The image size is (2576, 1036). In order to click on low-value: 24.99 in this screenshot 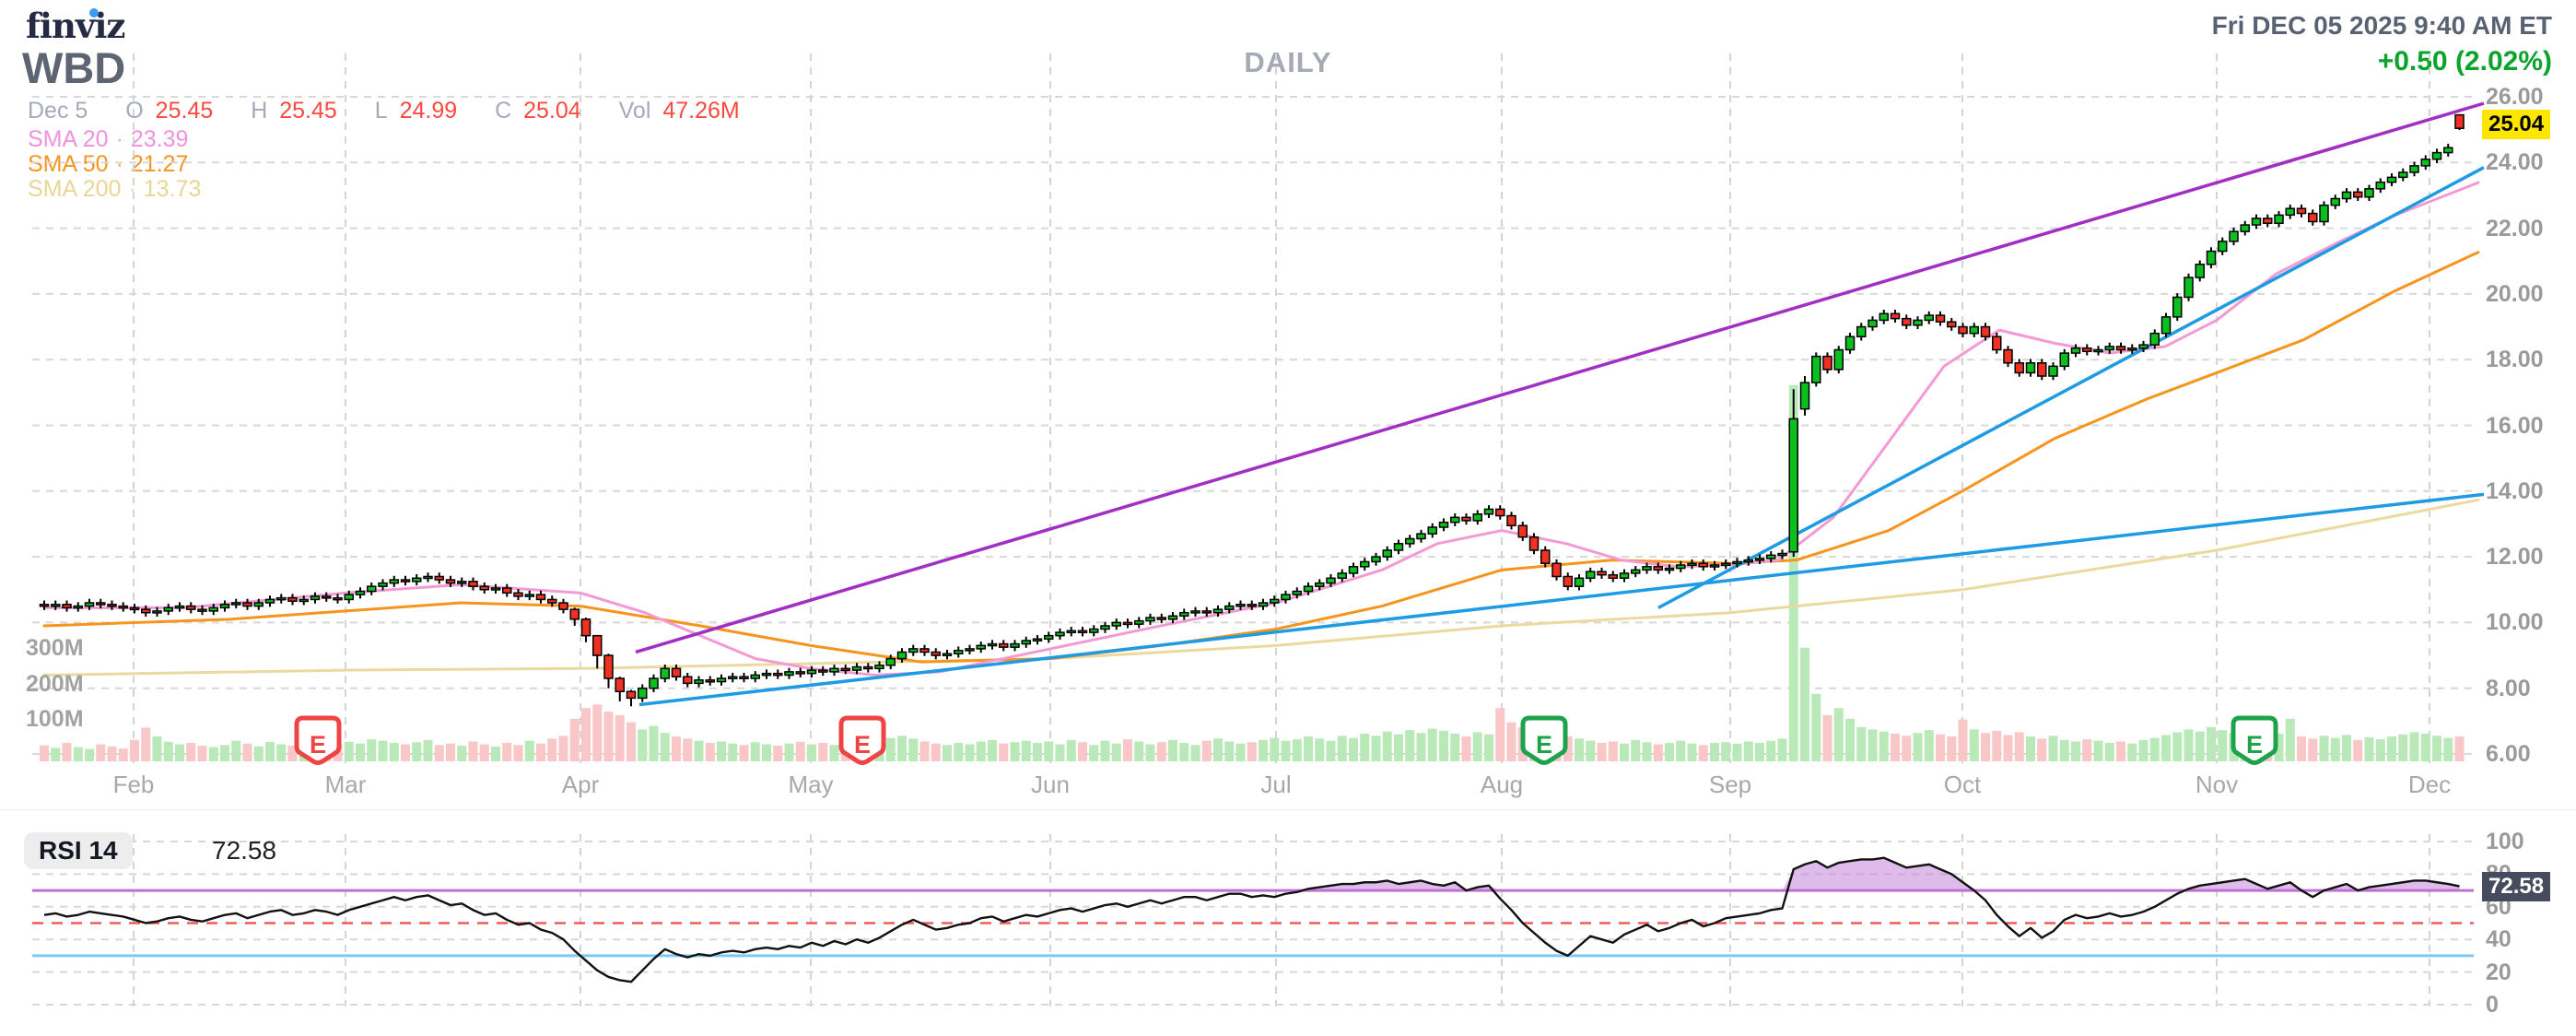, I will do `click(428, 111)`.